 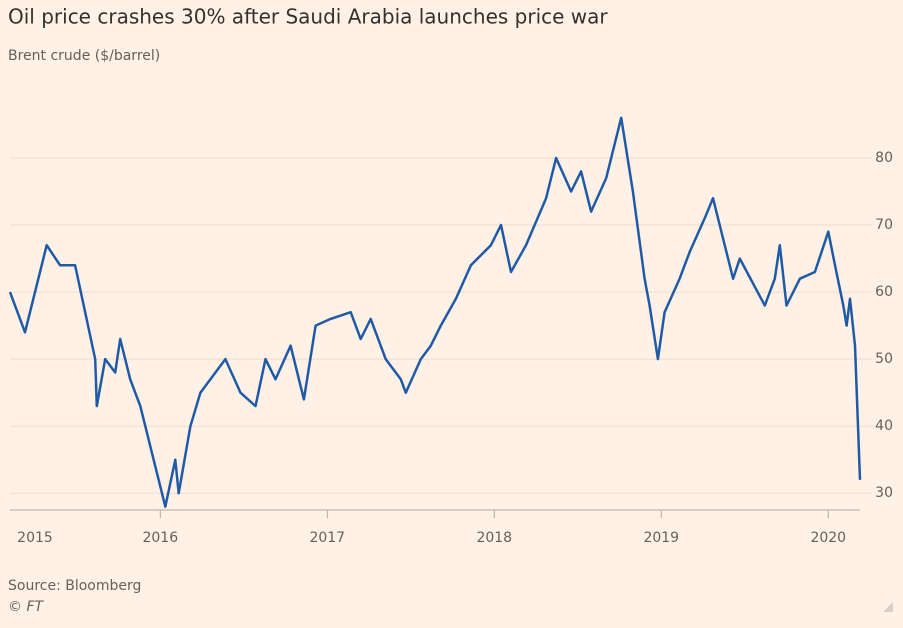 What do you see at coordinates (160, 538) in the screenshot?
I see `x-tick-label: 2016` at bounding box center [160, 538].